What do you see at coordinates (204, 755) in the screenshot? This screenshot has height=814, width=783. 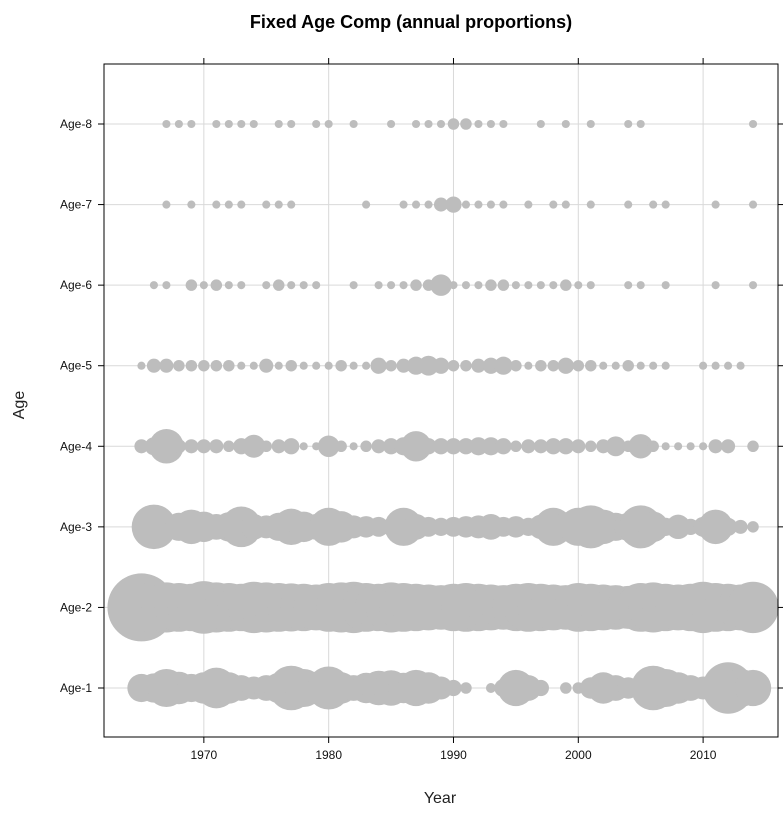 I see `x-tick-label: 1970` at bounding box center [204, 755].